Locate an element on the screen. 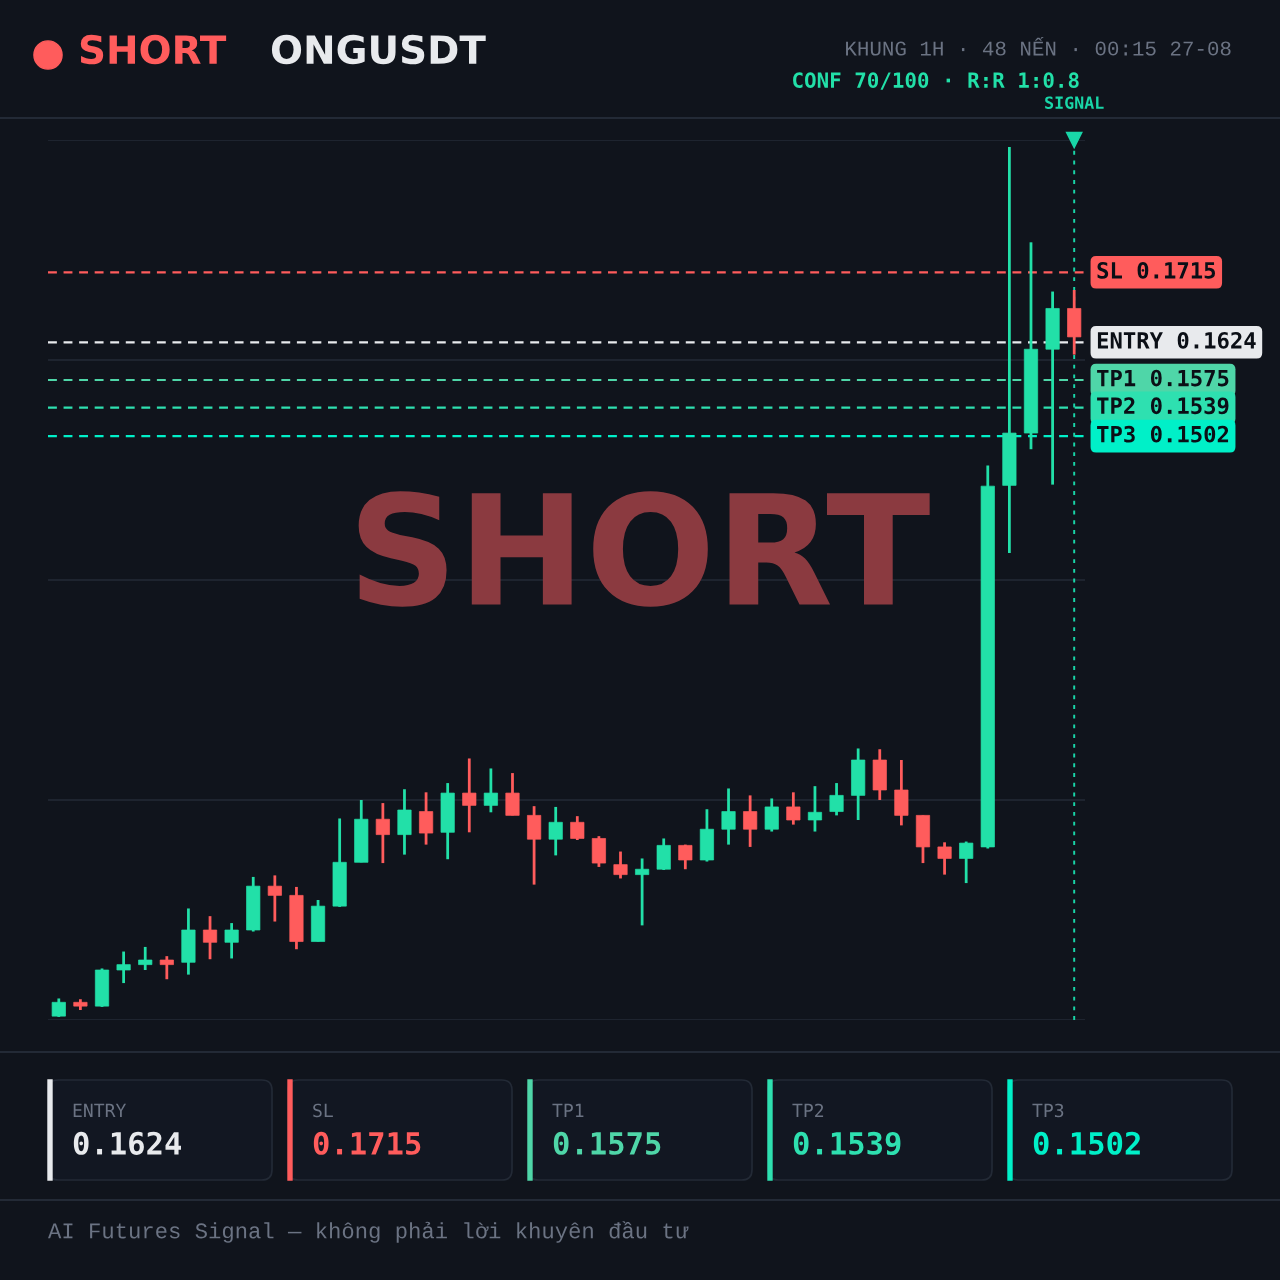  text: TP3 is located at coordinates (1048, 1110).